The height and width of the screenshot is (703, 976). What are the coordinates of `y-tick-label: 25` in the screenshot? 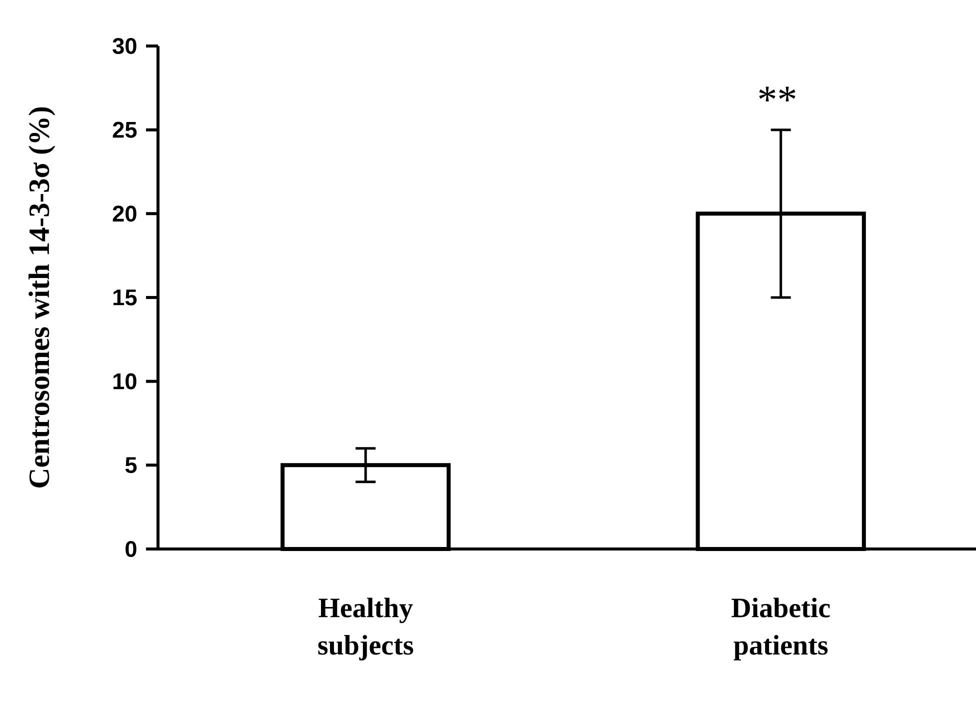 It's located at (124, 130).